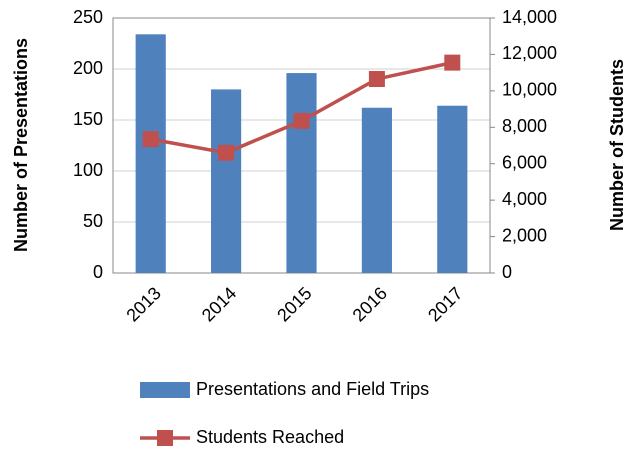 This screenshot has height=460, width=637. Describe the element at coordinates (507, 272) in the screenshot. I see `y2-tick-label: 0` at that location.